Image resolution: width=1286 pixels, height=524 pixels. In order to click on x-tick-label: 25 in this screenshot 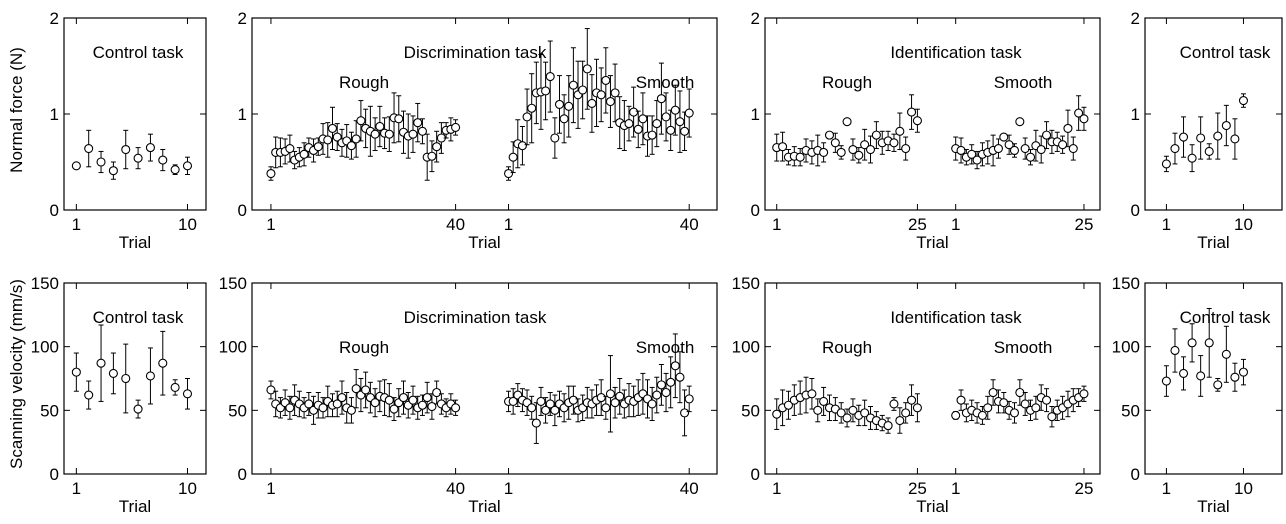, I will do `click(917, 488)`.